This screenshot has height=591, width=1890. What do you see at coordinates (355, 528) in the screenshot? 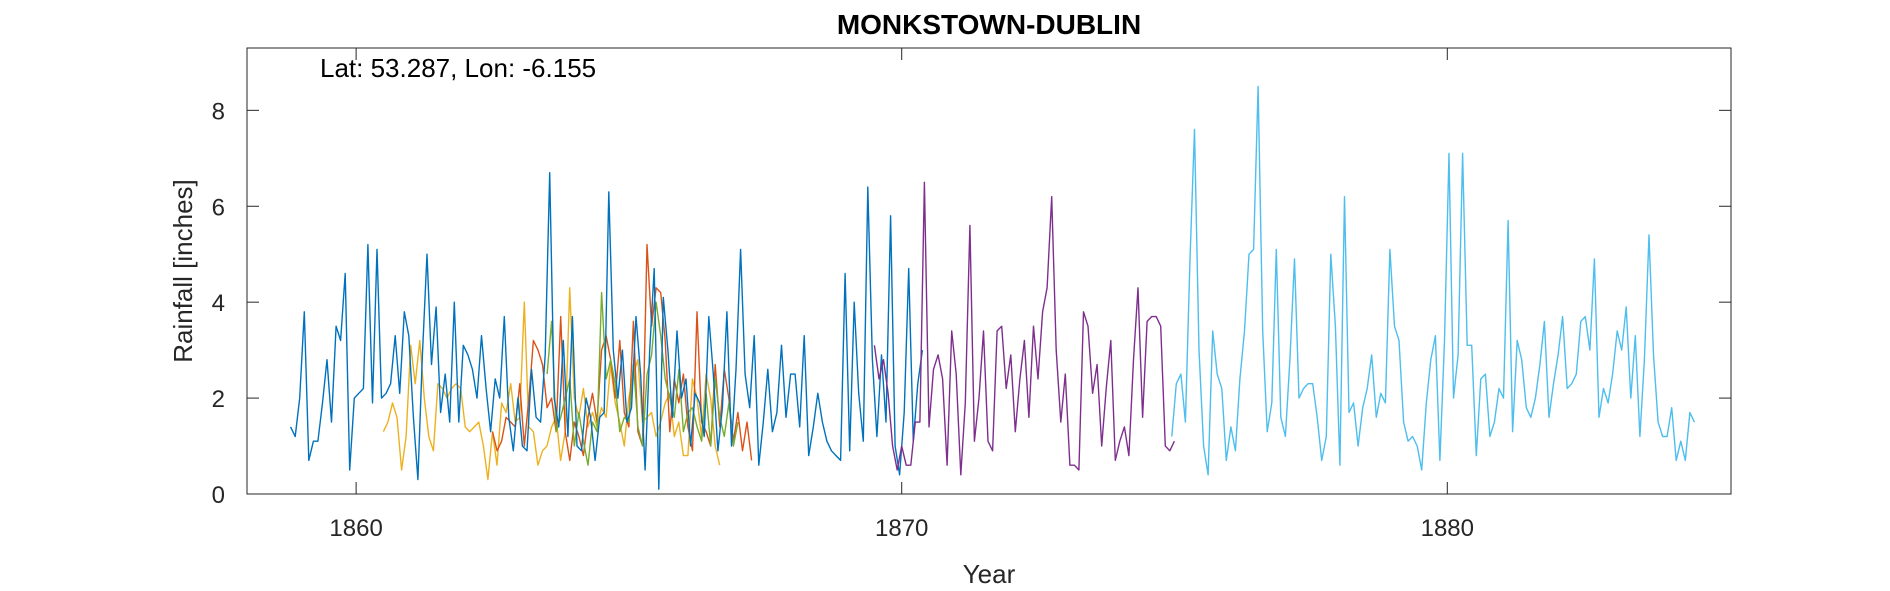
I see `x-tick-label: 1860` at bounding box center [355, 528].